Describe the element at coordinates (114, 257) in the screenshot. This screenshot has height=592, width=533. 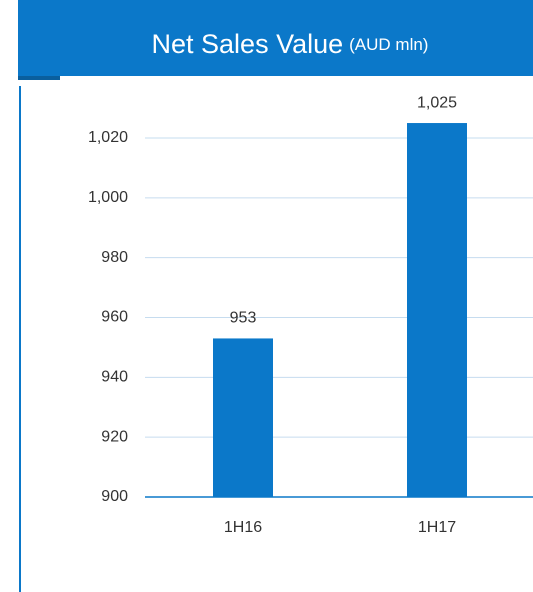
I see `y-tick-label: 980` at that location.